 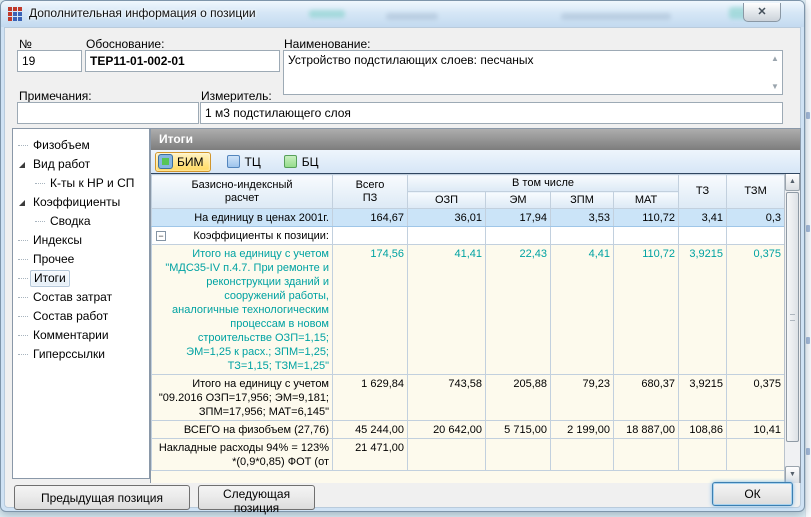 I want to click on tree-item-label: Коэффициенты, so click(x=77, y=202).